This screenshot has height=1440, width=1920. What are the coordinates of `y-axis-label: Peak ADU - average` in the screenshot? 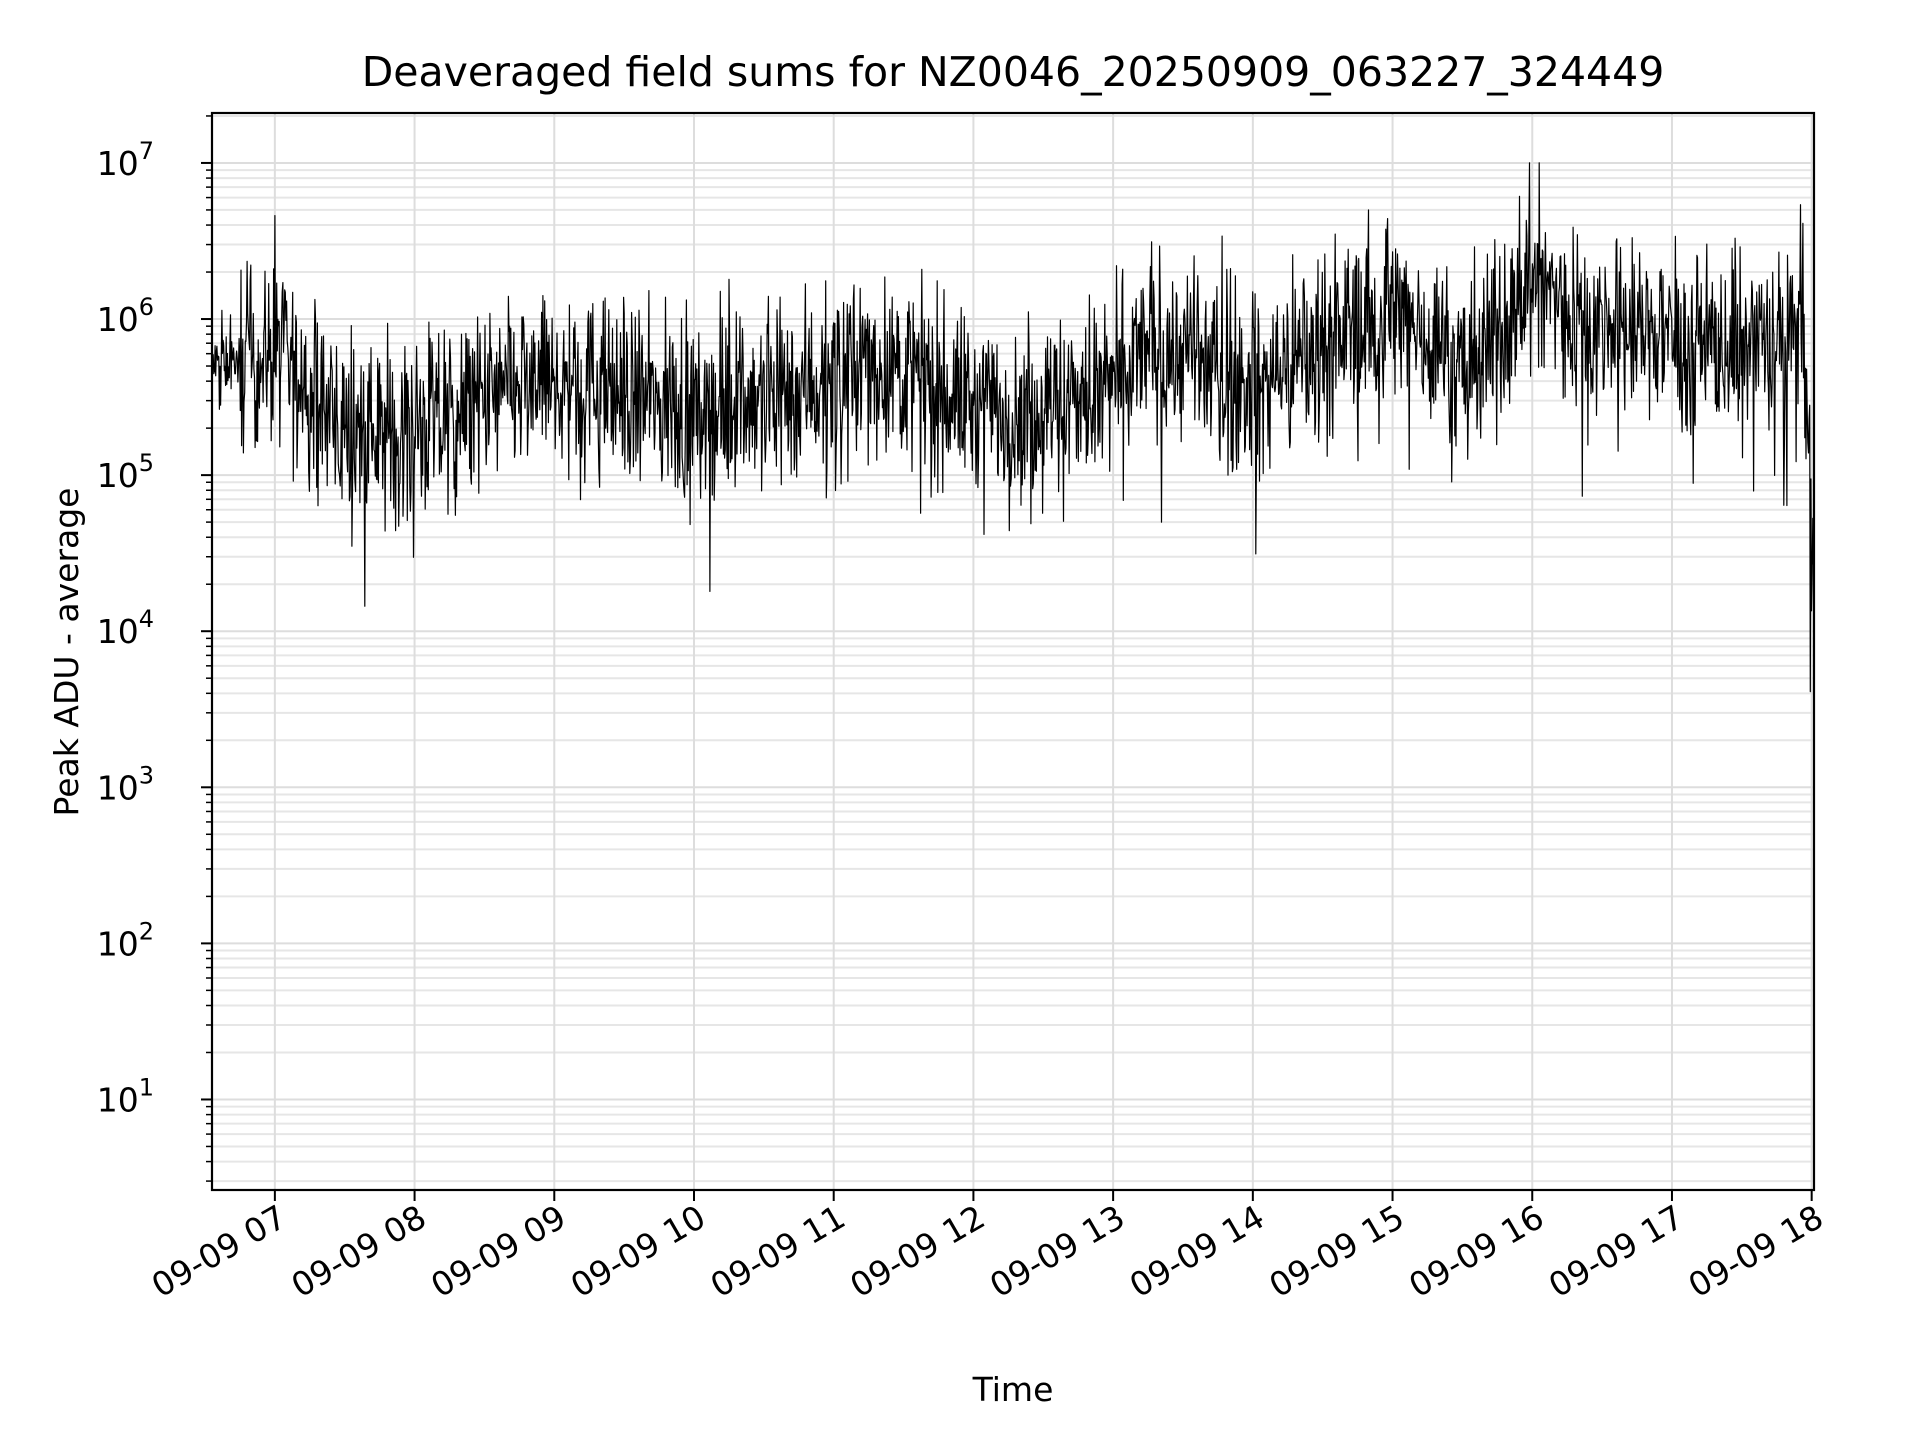 It's located at (66, 652).